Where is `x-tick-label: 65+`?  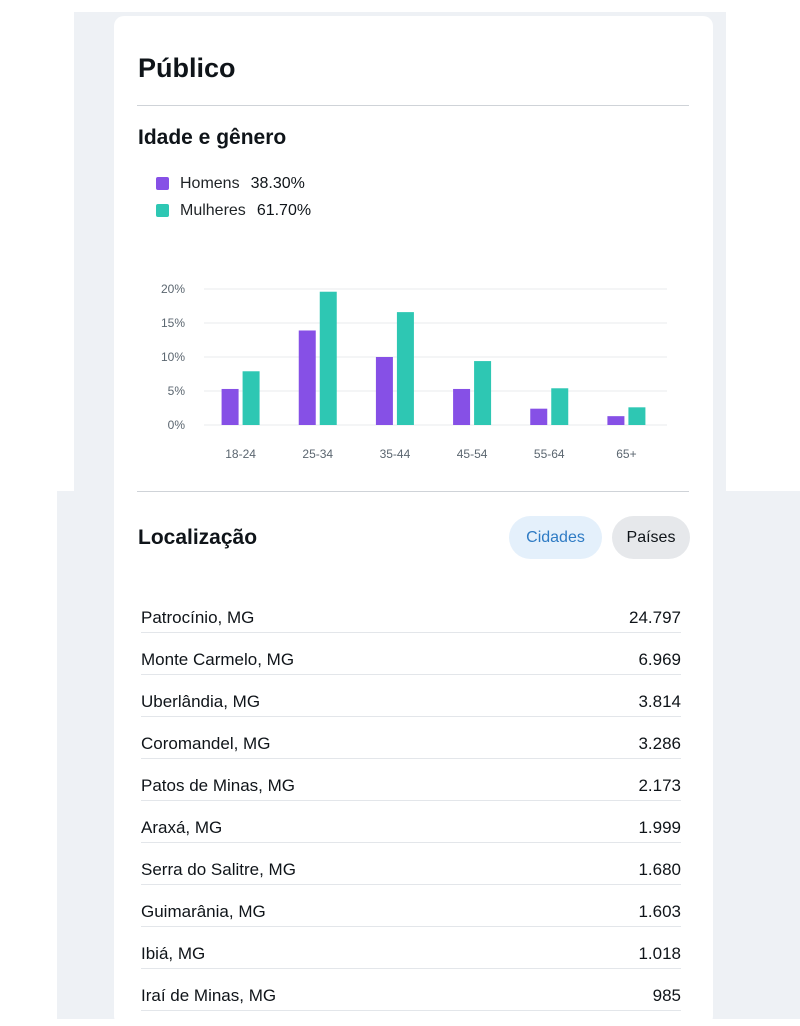 x-tick-label: 65+ is located at coordinates (626, 454).